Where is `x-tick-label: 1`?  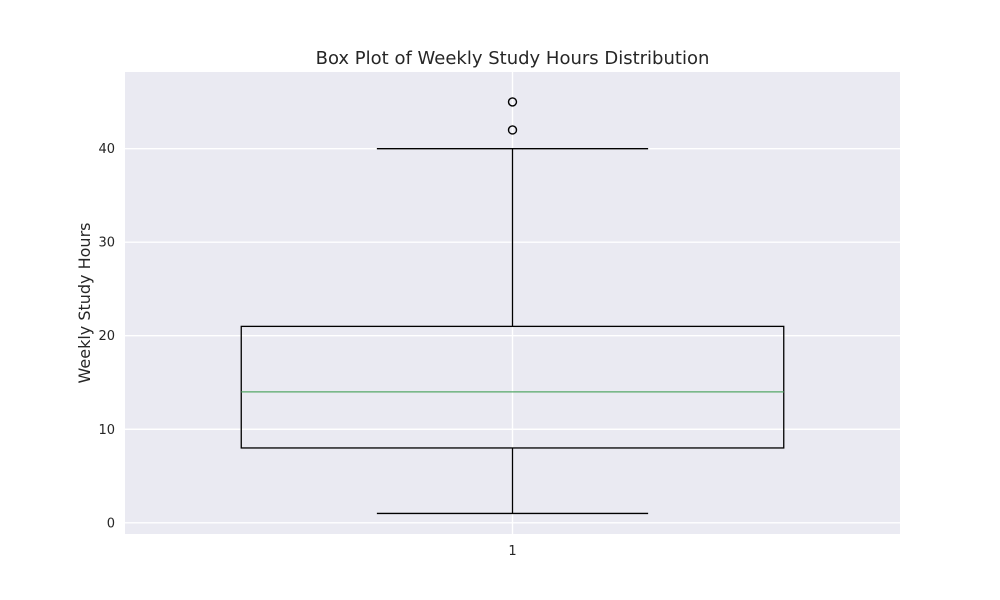 x-tick-label: 1 is located at coordinates (512, 551).